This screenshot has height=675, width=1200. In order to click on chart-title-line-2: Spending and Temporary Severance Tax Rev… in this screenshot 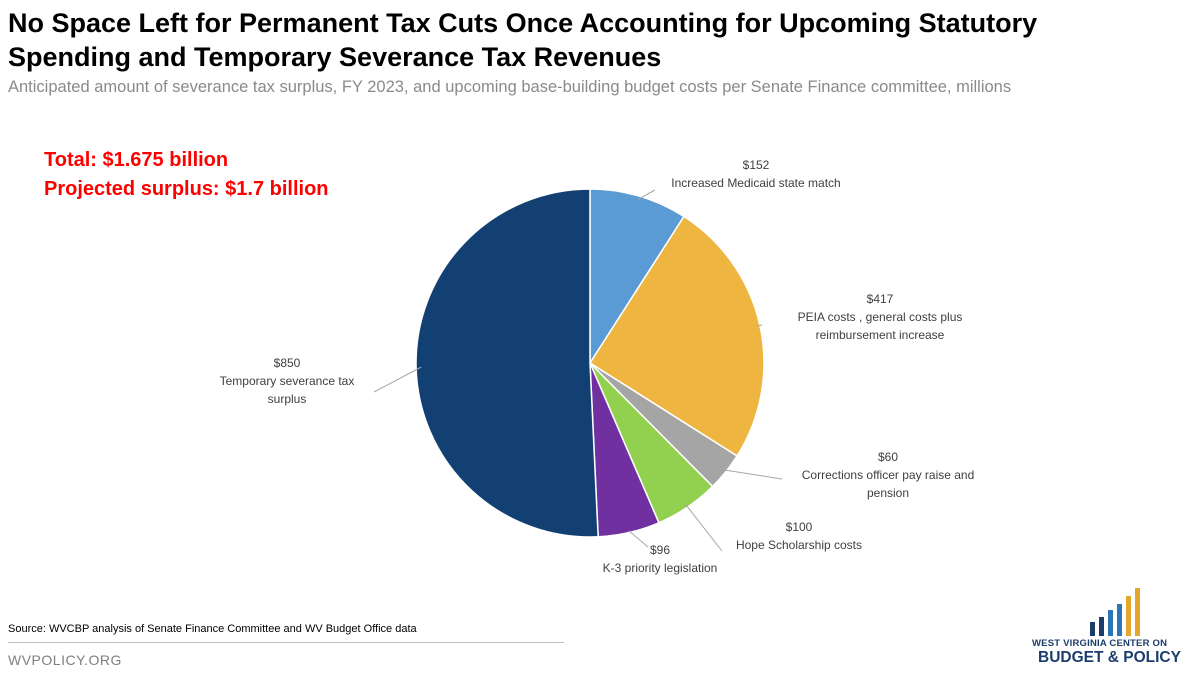, I will do `click(335, 57)`.